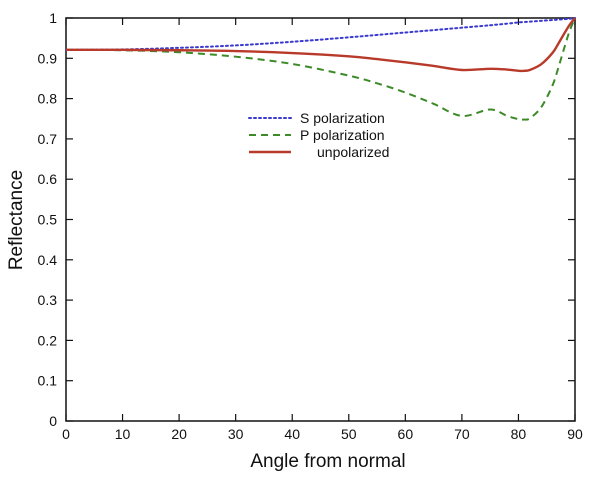  I want to click on series-line-s-polarization, so click(320, 34).